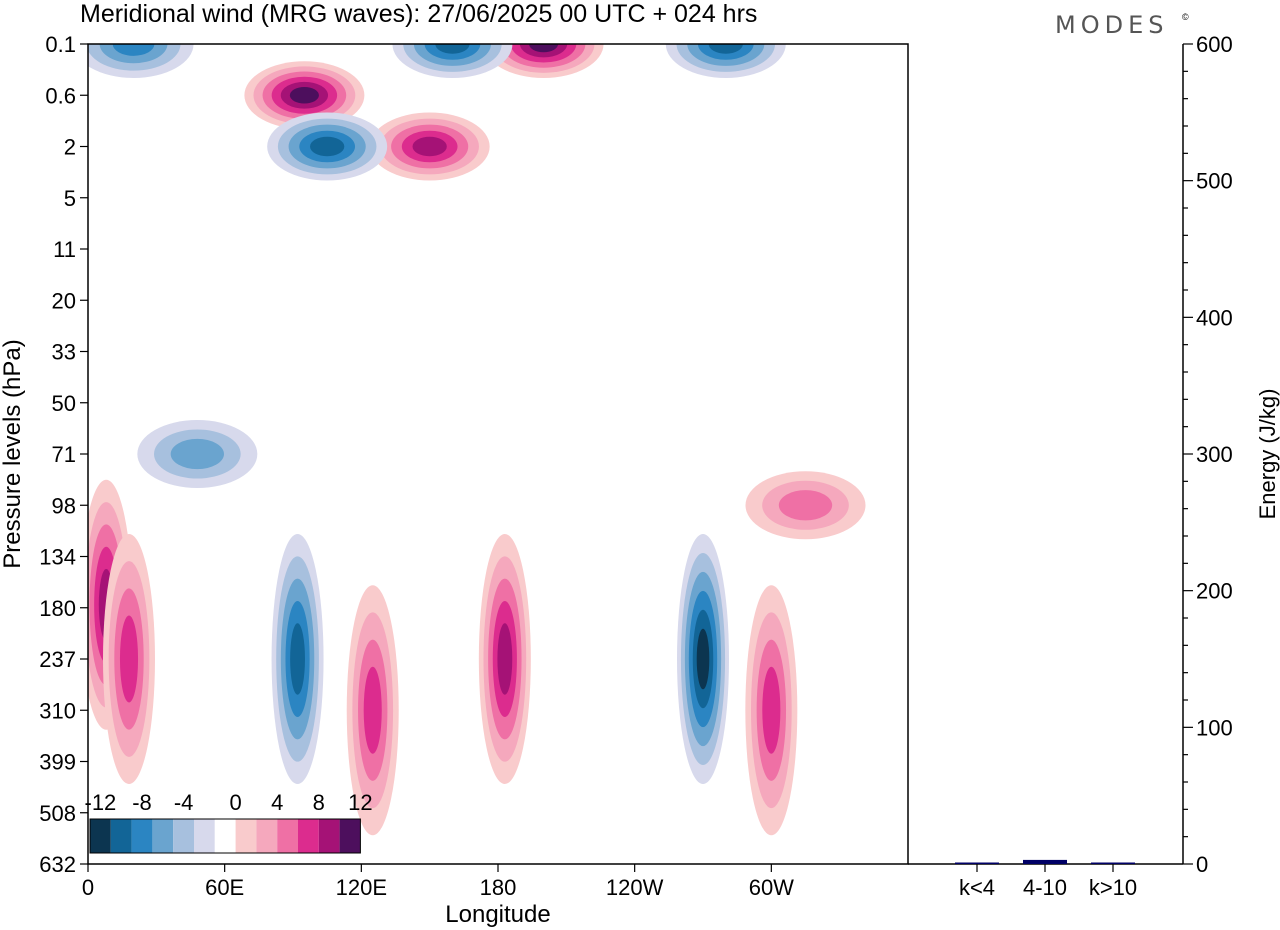  I want to click on pressure-tick-label: 0.6, so click(60, 95).